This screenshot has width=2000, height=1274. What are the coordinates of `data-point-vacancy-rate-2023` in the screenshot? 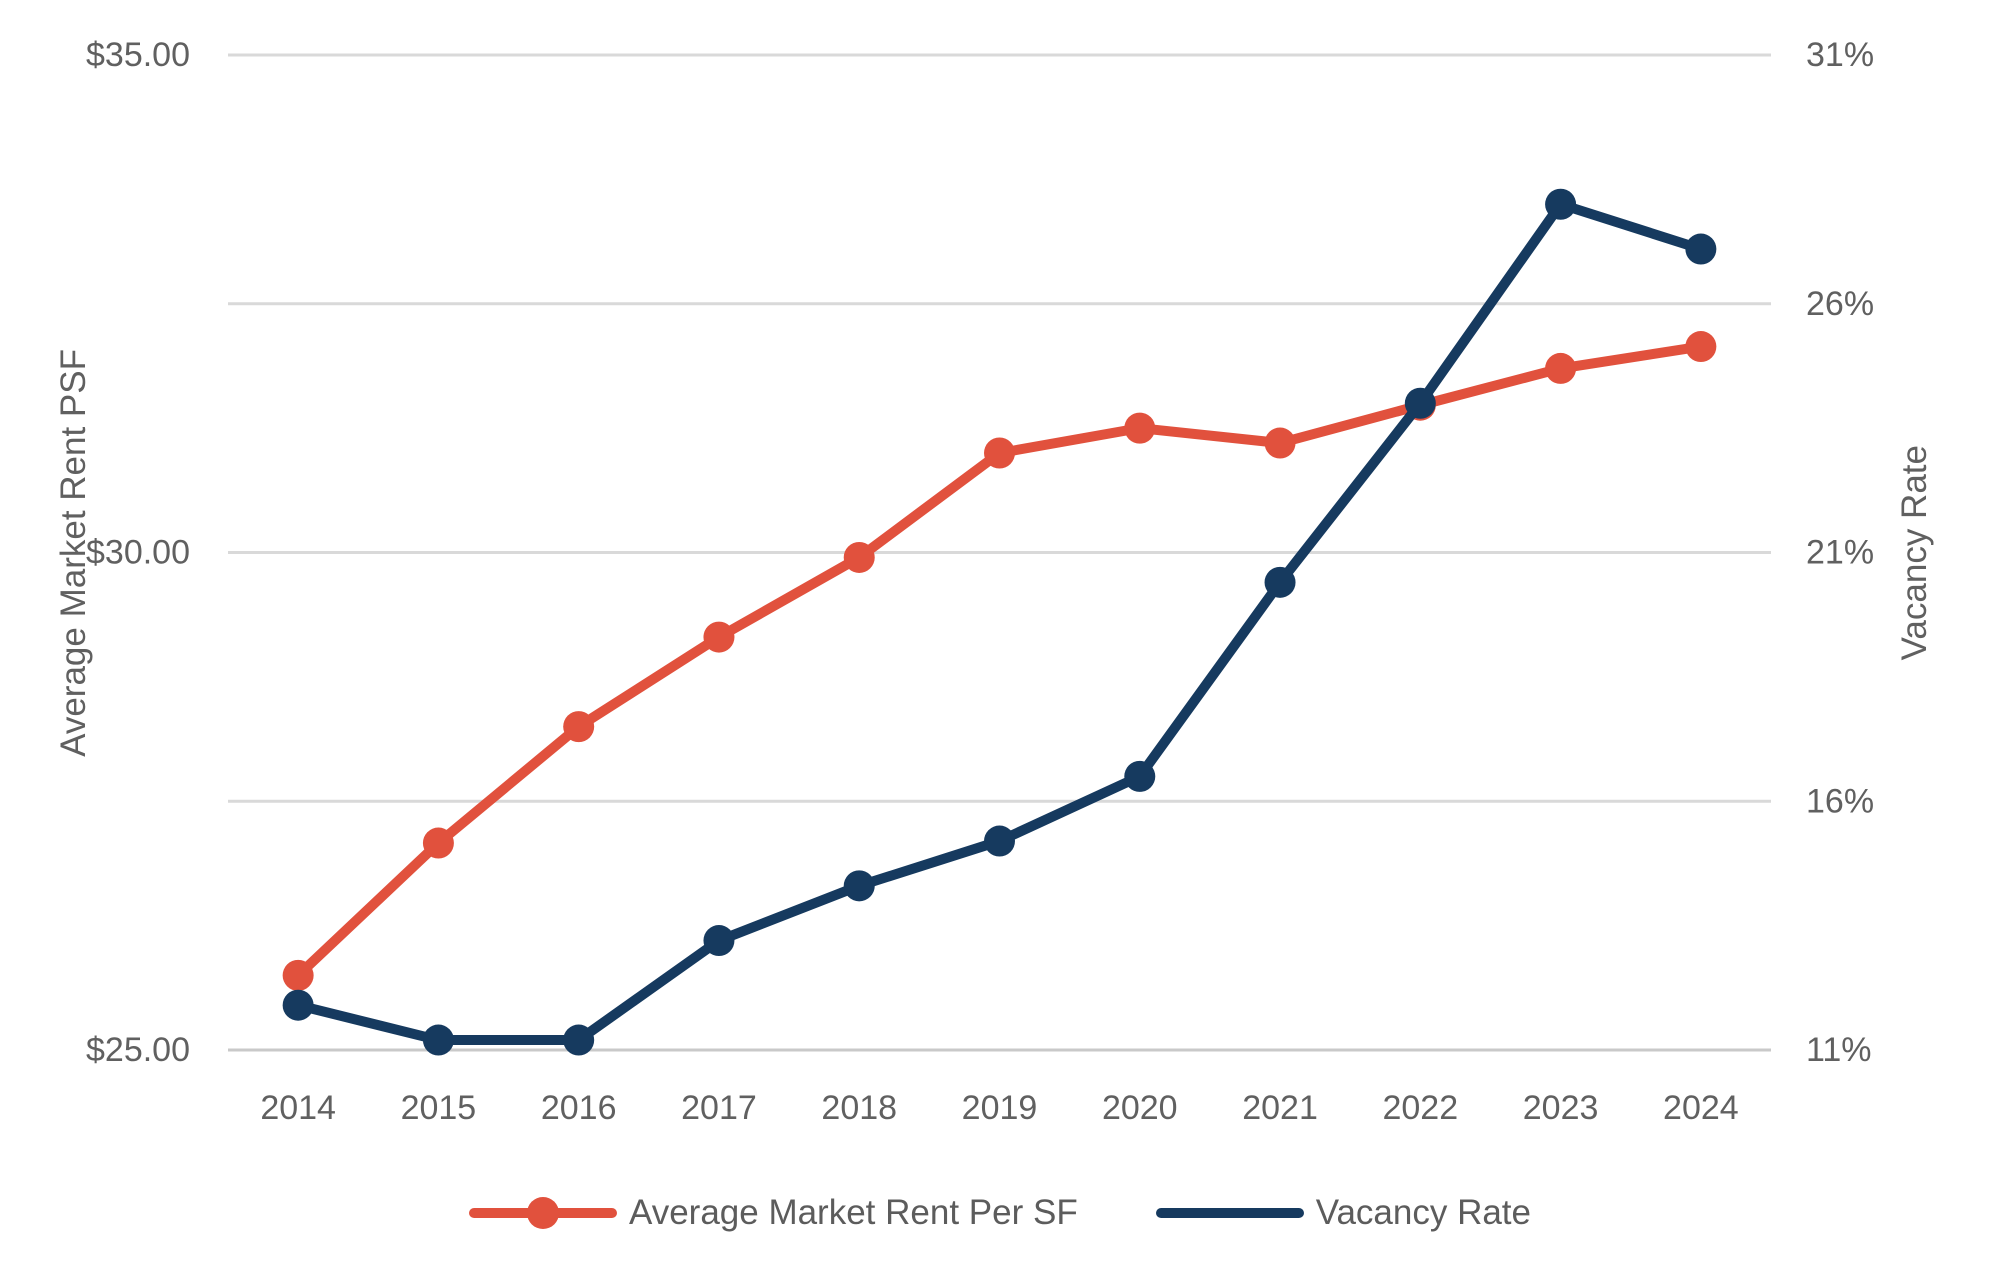 It's located at (1561, 204).